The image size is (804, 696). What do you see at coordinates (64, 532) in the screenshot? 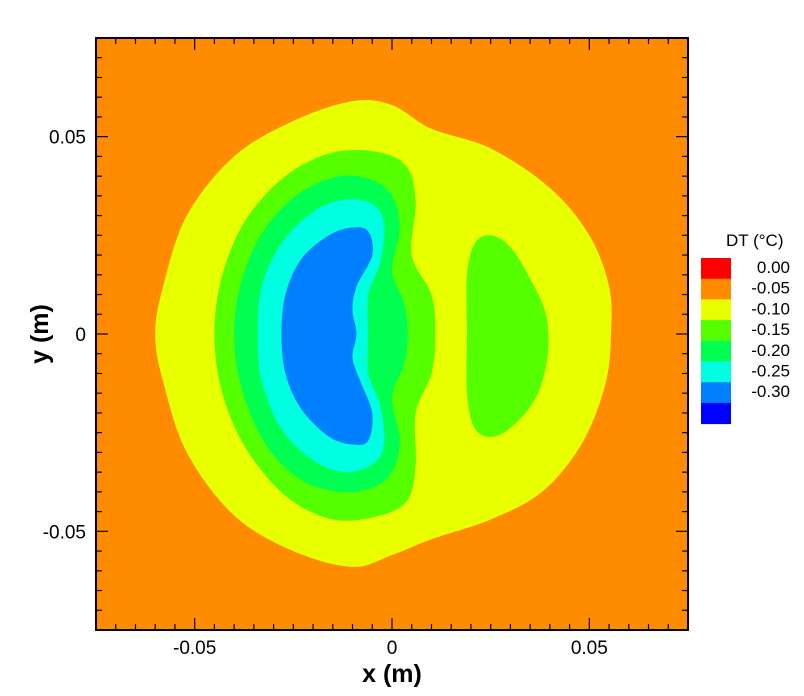
I see `y-tick-label: -0.05` at bounding box center [64, 532].